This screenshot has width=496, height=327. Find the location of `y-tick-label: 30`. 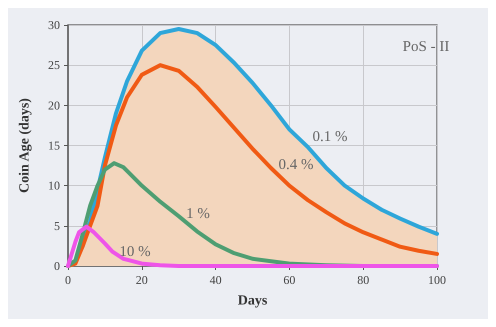

y-tick-label: 30 is located at coordinates (54, 25).